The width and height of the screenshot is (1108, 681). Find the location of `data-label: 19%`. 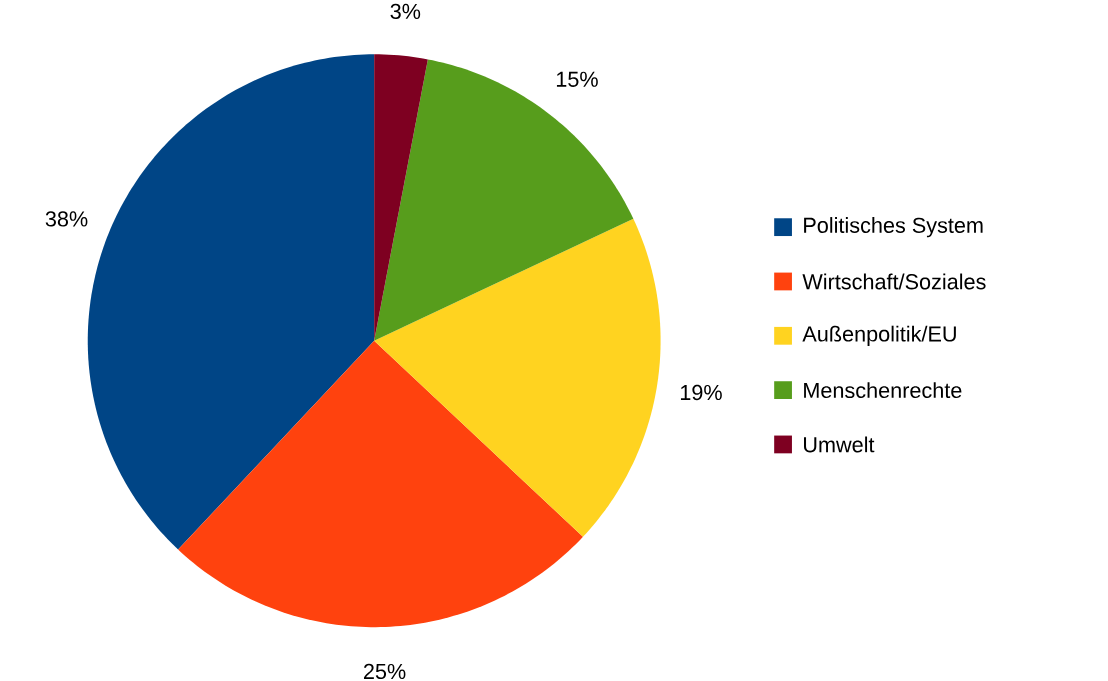

data-label: 19% is located at coordinates (701, 393).